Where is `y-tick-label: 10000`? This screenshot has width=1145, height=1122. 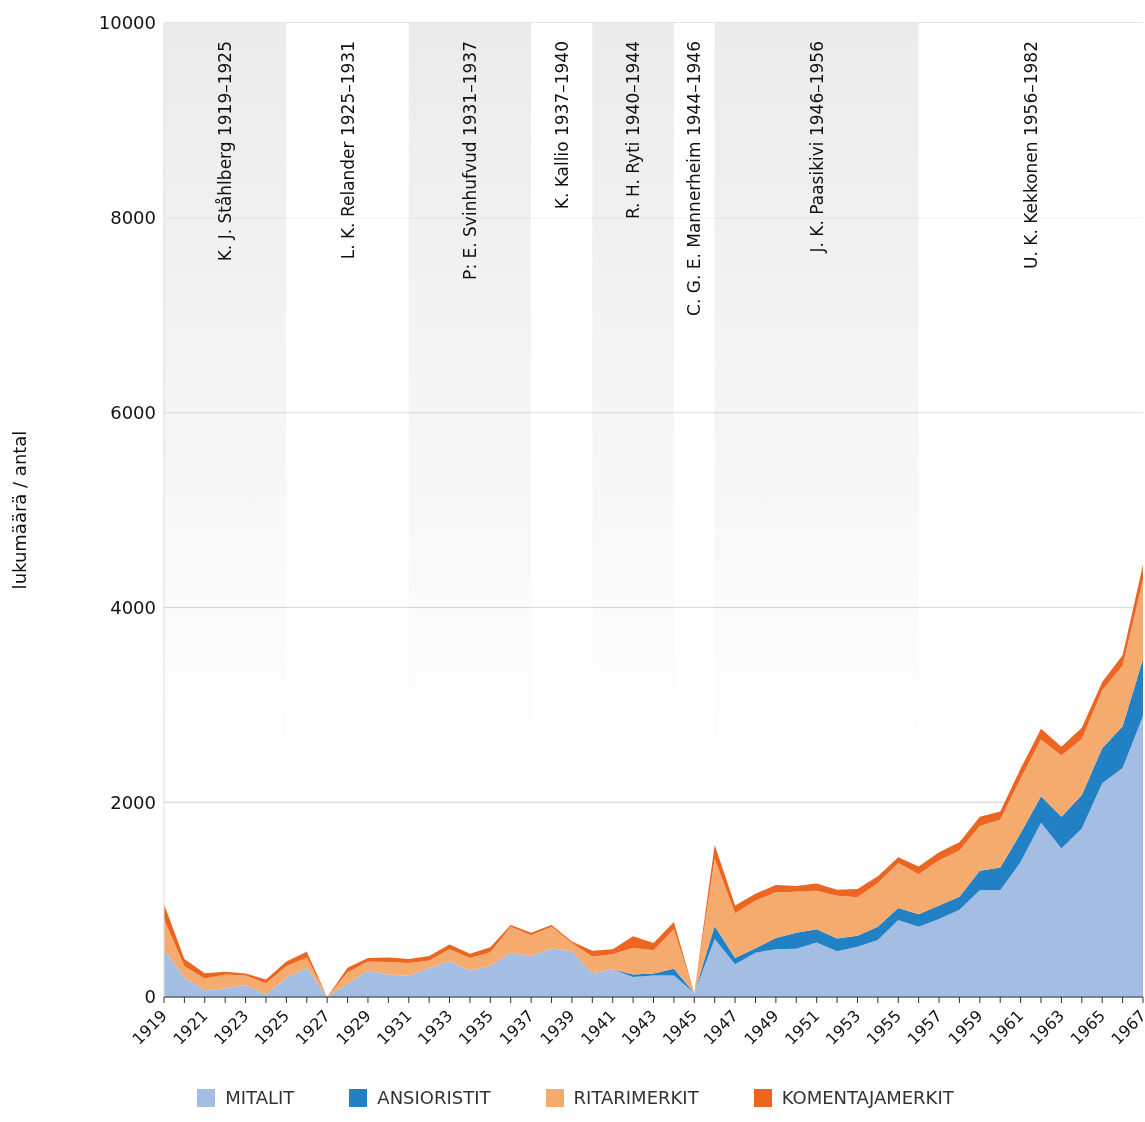 y-tick-label: 10000 is located at coordinates (127, 23).